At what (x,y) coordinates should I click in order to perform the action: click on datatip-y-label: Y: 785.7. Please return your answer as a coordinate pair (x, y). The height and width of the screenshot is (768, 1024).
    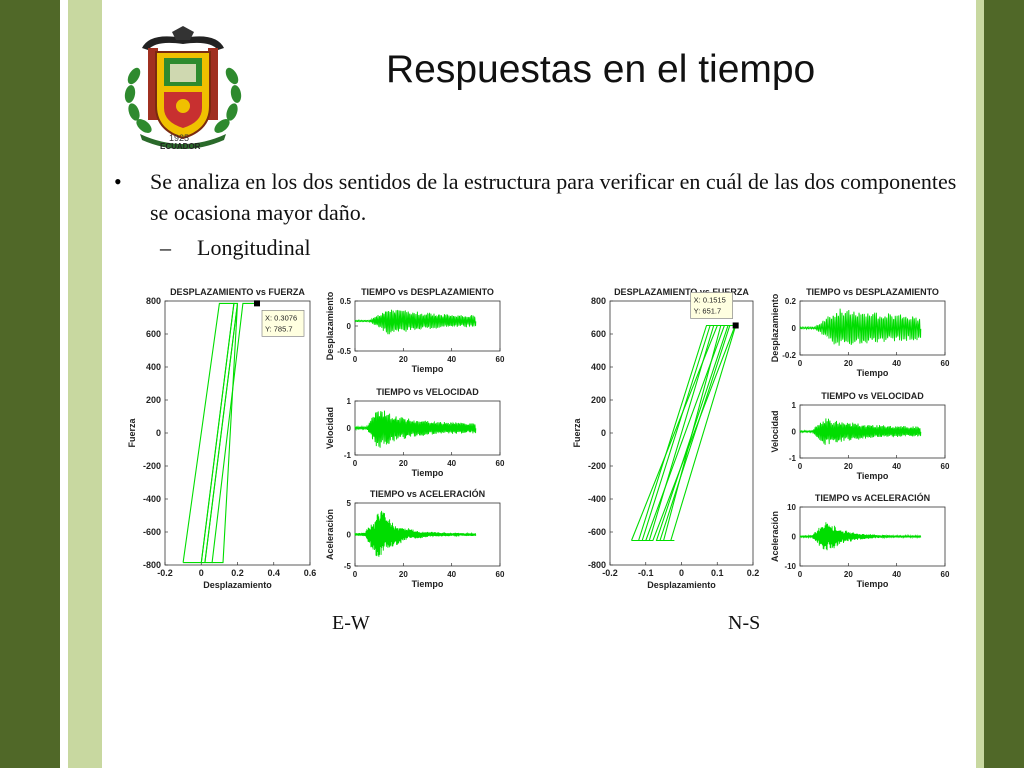
    Looking at the image, I should click on (279, 328).